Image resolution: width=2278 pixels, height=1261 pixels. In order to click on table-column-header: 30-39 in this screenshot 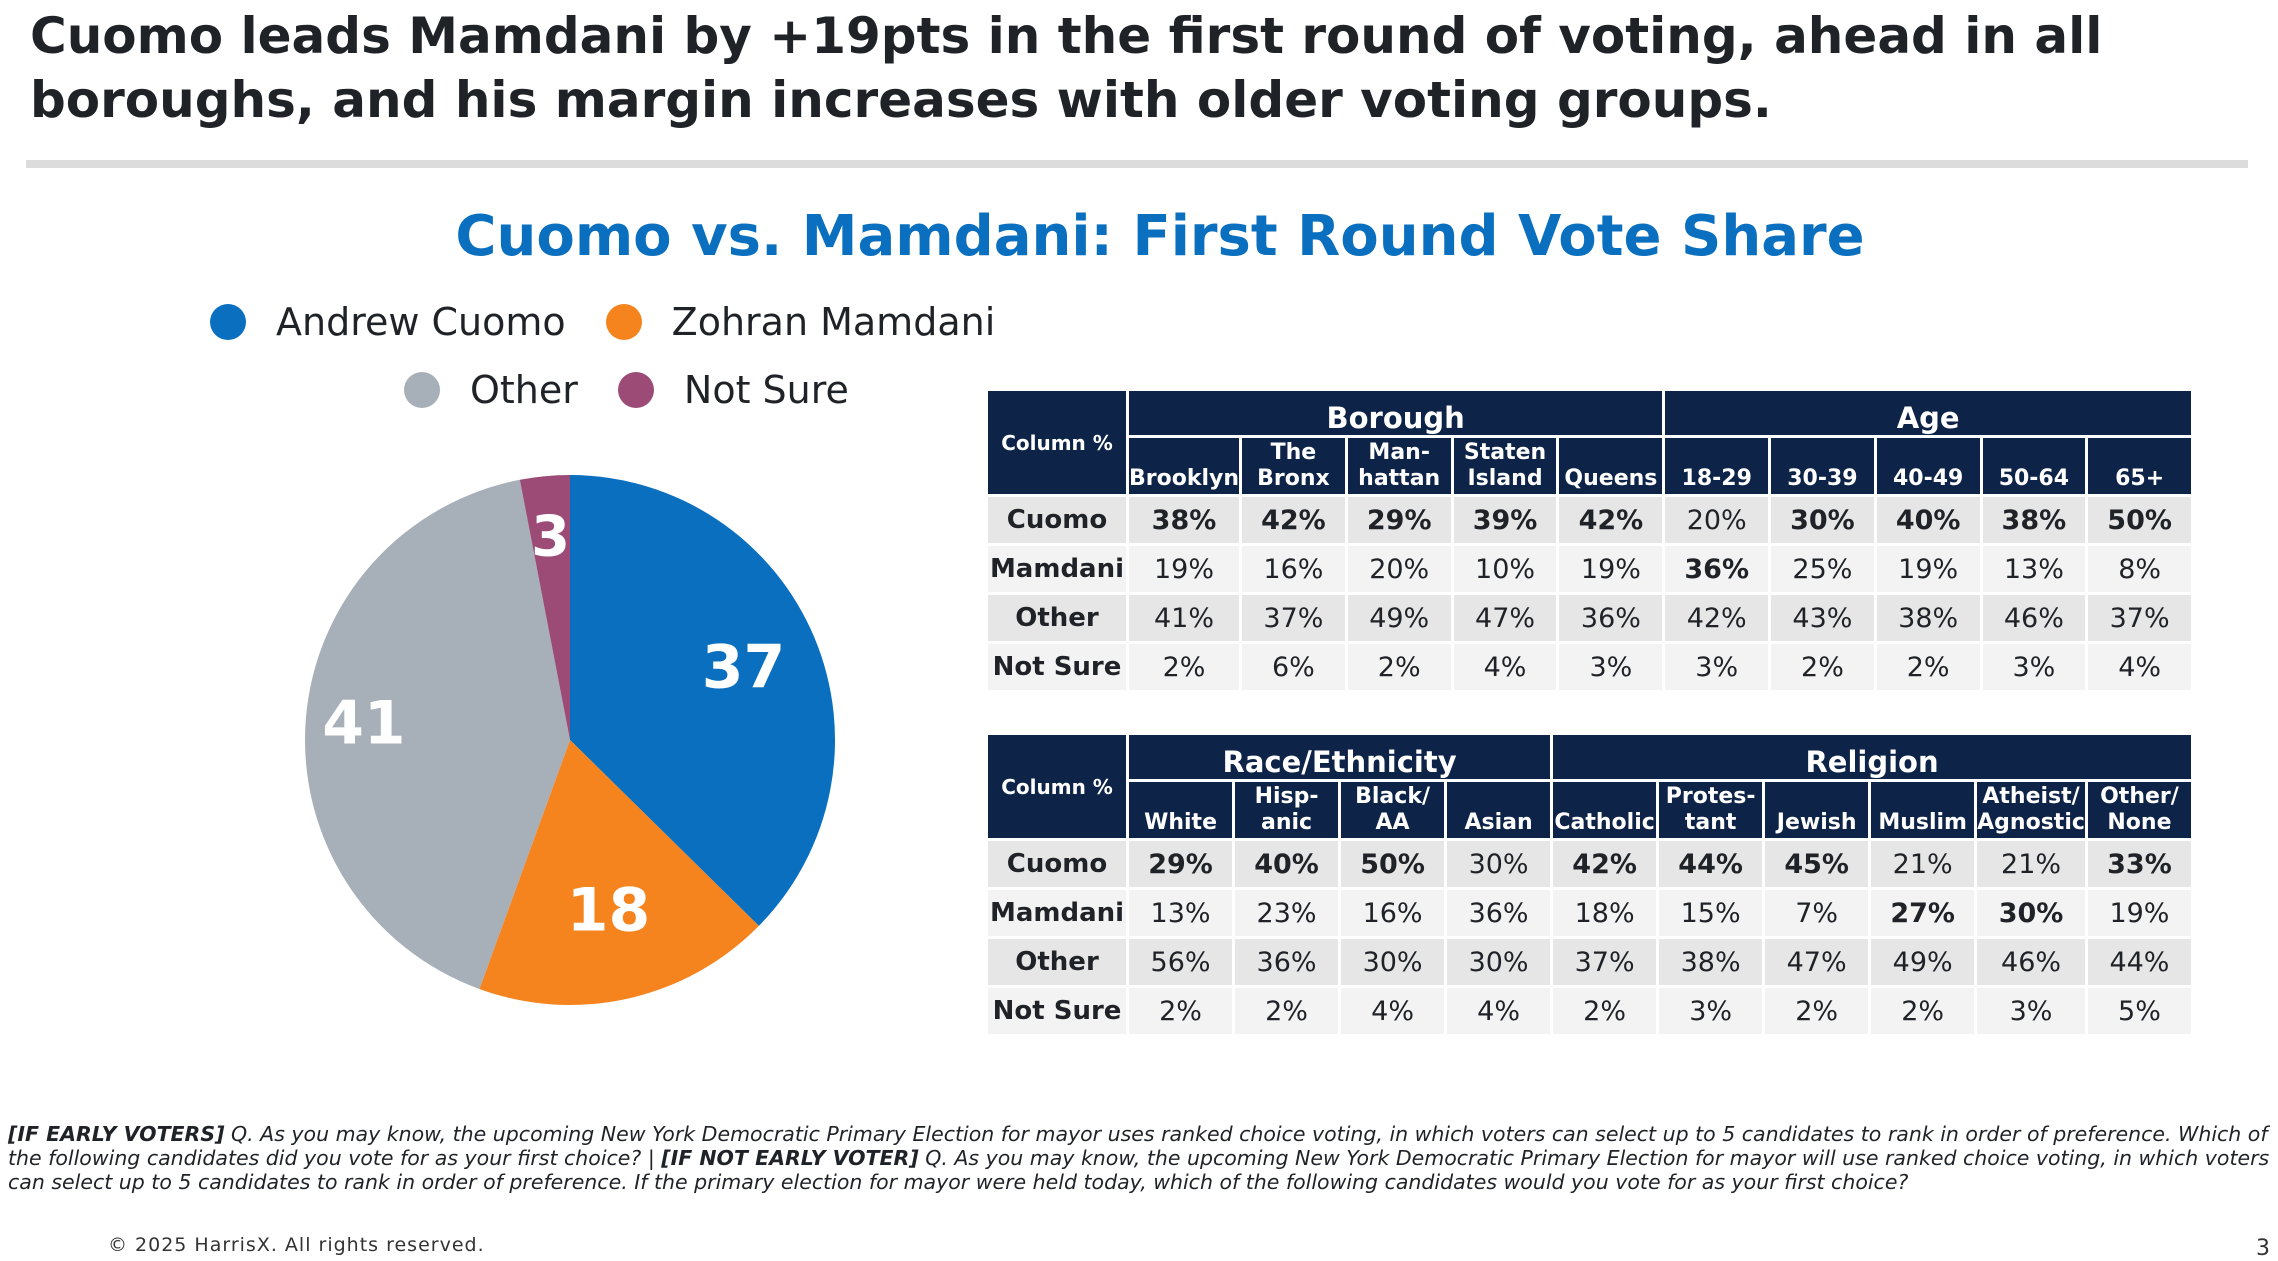, I will do `click(1822, 466)`.